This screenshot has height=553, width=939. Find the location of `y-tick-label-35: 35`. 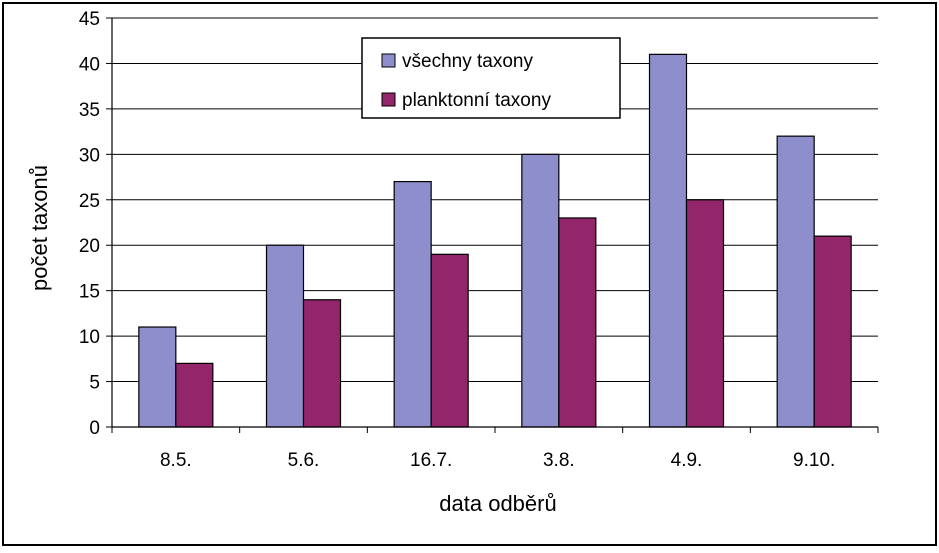

y-tick-label-35: 35 is located at coordinates (89, 110).